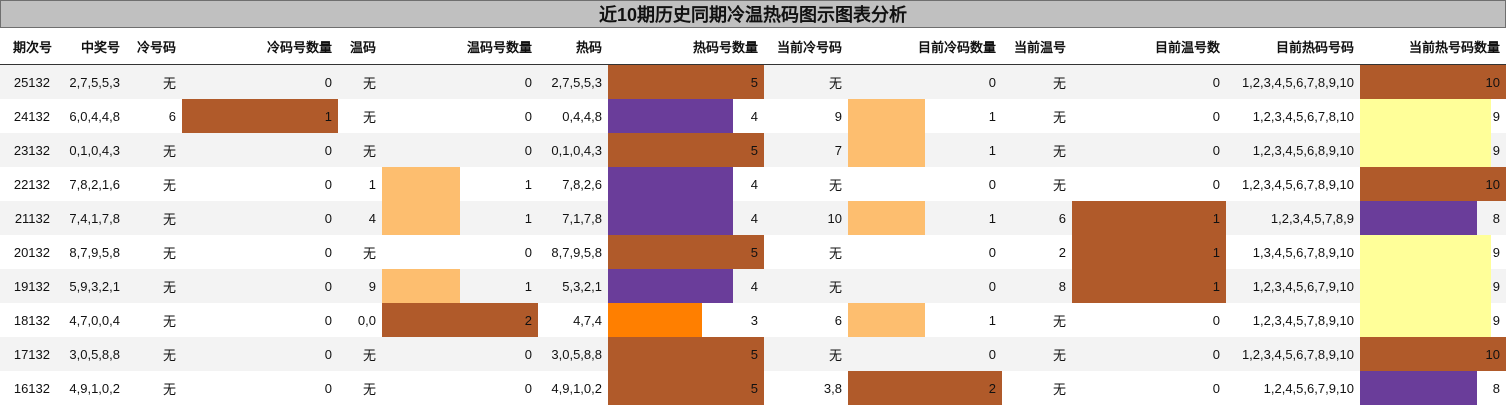 The height and width of the screenshot is (406, 1506). What do you see at coordinates (1293, 46) in the screenshot?
I see `cur-hot-header: 目前热码号码` at bounding box center [1293, 46].